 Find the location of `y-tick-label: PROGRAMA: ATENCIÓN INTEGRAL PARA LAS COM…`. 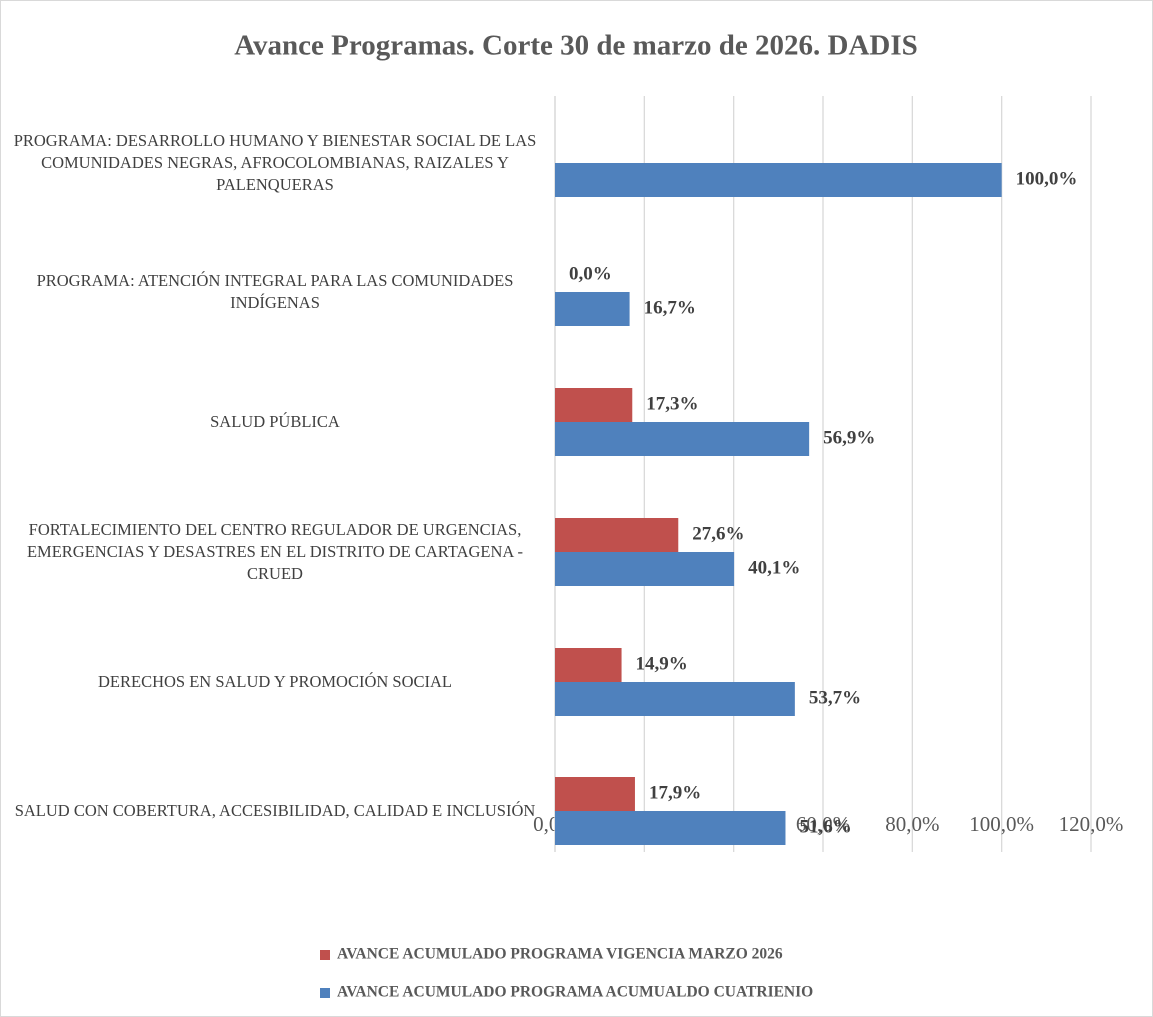

y-tick-label: PROGRAMA: ATENCIÓN INTEGRAL PARA LAS COM… is located at coordinates (275, 291).